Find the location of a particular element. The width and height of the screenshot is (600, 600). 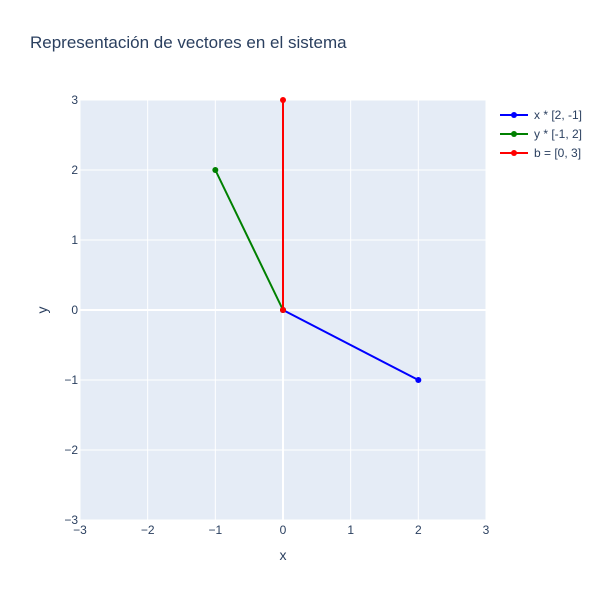

y-axis-title: y is located at coordinates (42, 310).